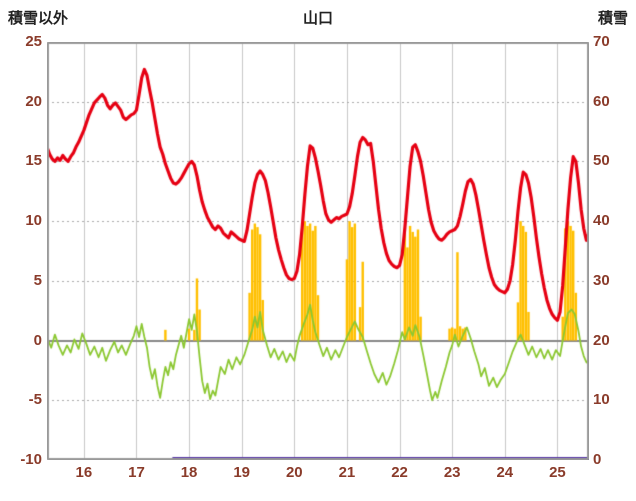  I want to click on right-axis-tick: 10, so click(601, 400).